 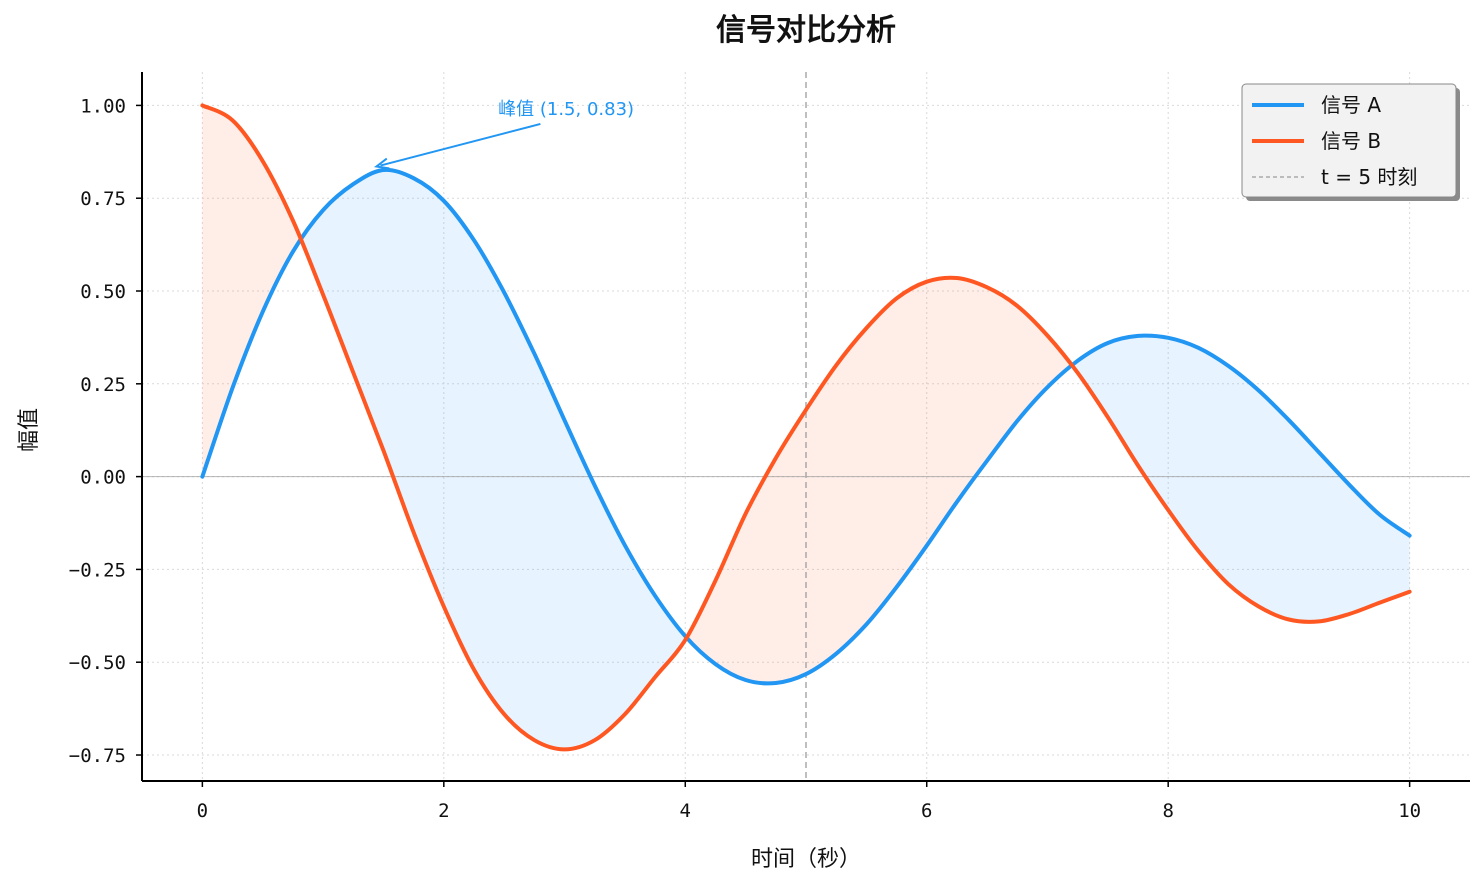 What do you see at coordinates (103, 478) in the screenshot?
I see `y-tick-label: 0.00` at bounding box center [103, 478].